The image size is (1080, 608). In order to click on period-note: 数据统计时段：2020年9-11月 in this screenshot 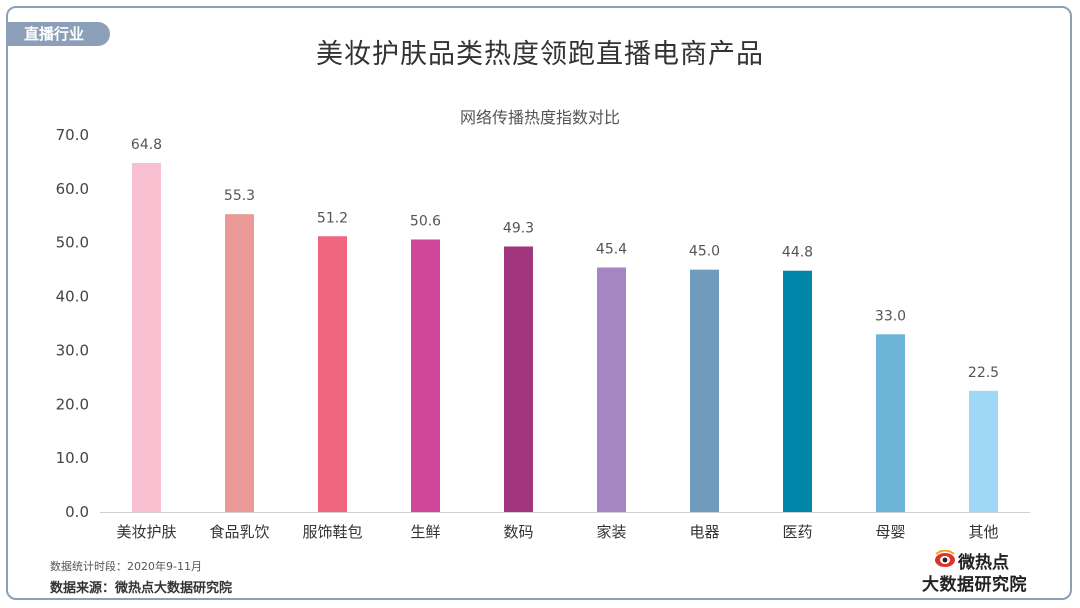, I will do `click(126, 566)`.